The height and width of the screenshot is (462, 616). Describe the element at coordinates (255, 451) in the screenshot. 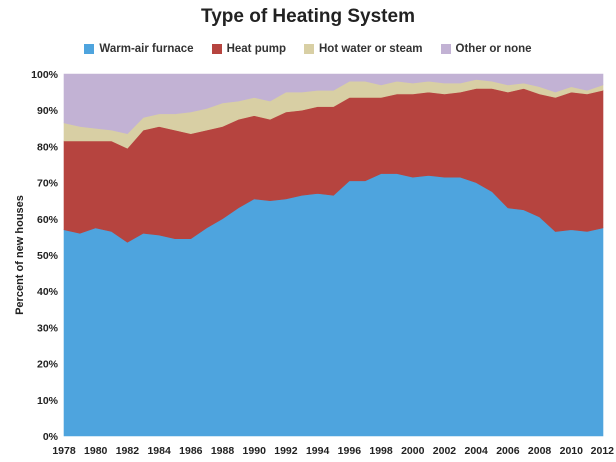

I see `x-tick-label: 1990` at that location.